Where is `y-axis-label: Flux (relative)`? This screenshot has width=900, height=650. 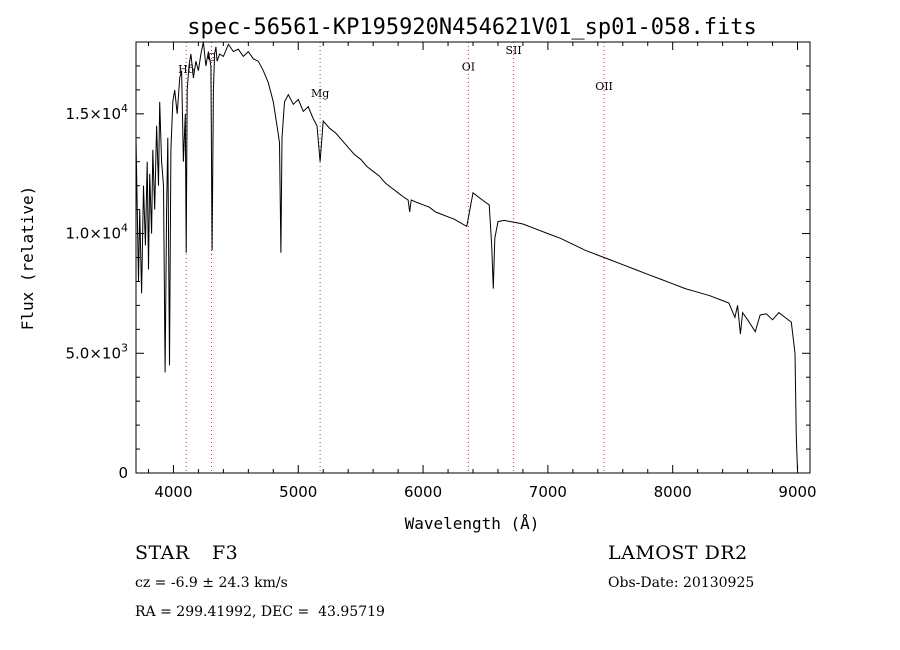 y-axis-label: Flux (relative) is located at coordinates (27, 258).